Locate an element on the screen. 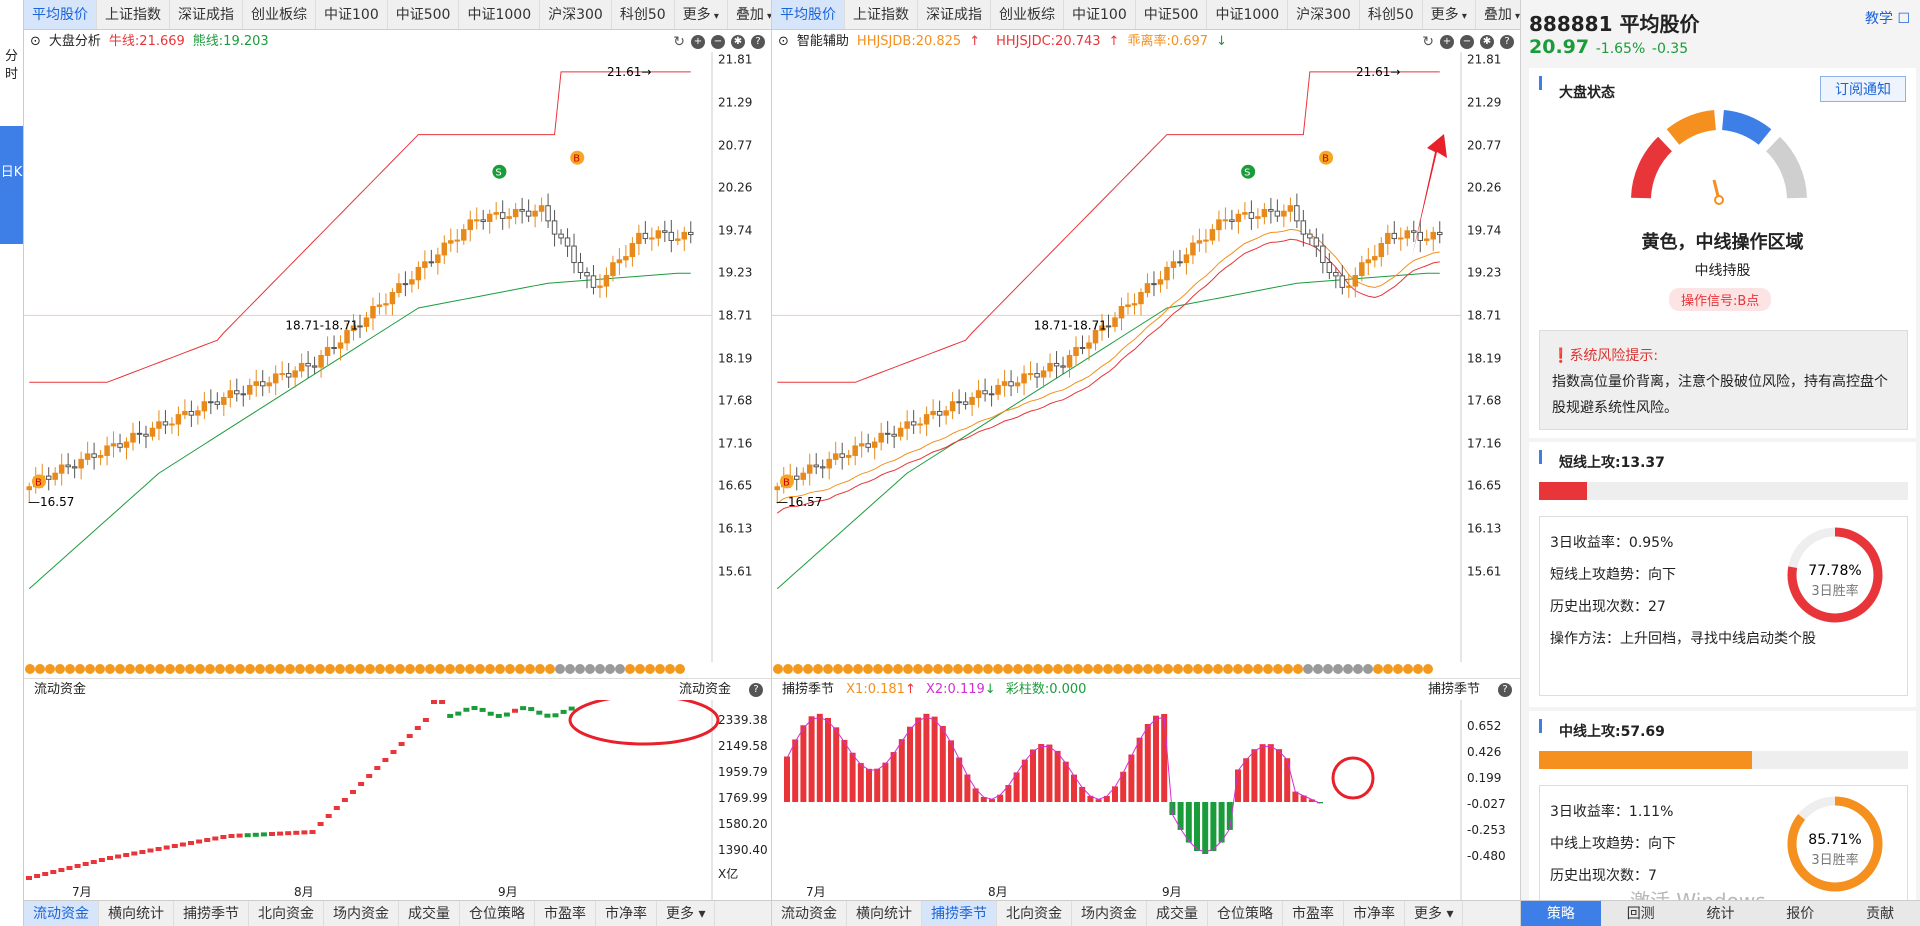 This screenshot has width=1920, height=926. tab-fenshi: 分时 is located at coordinates (11, 65).